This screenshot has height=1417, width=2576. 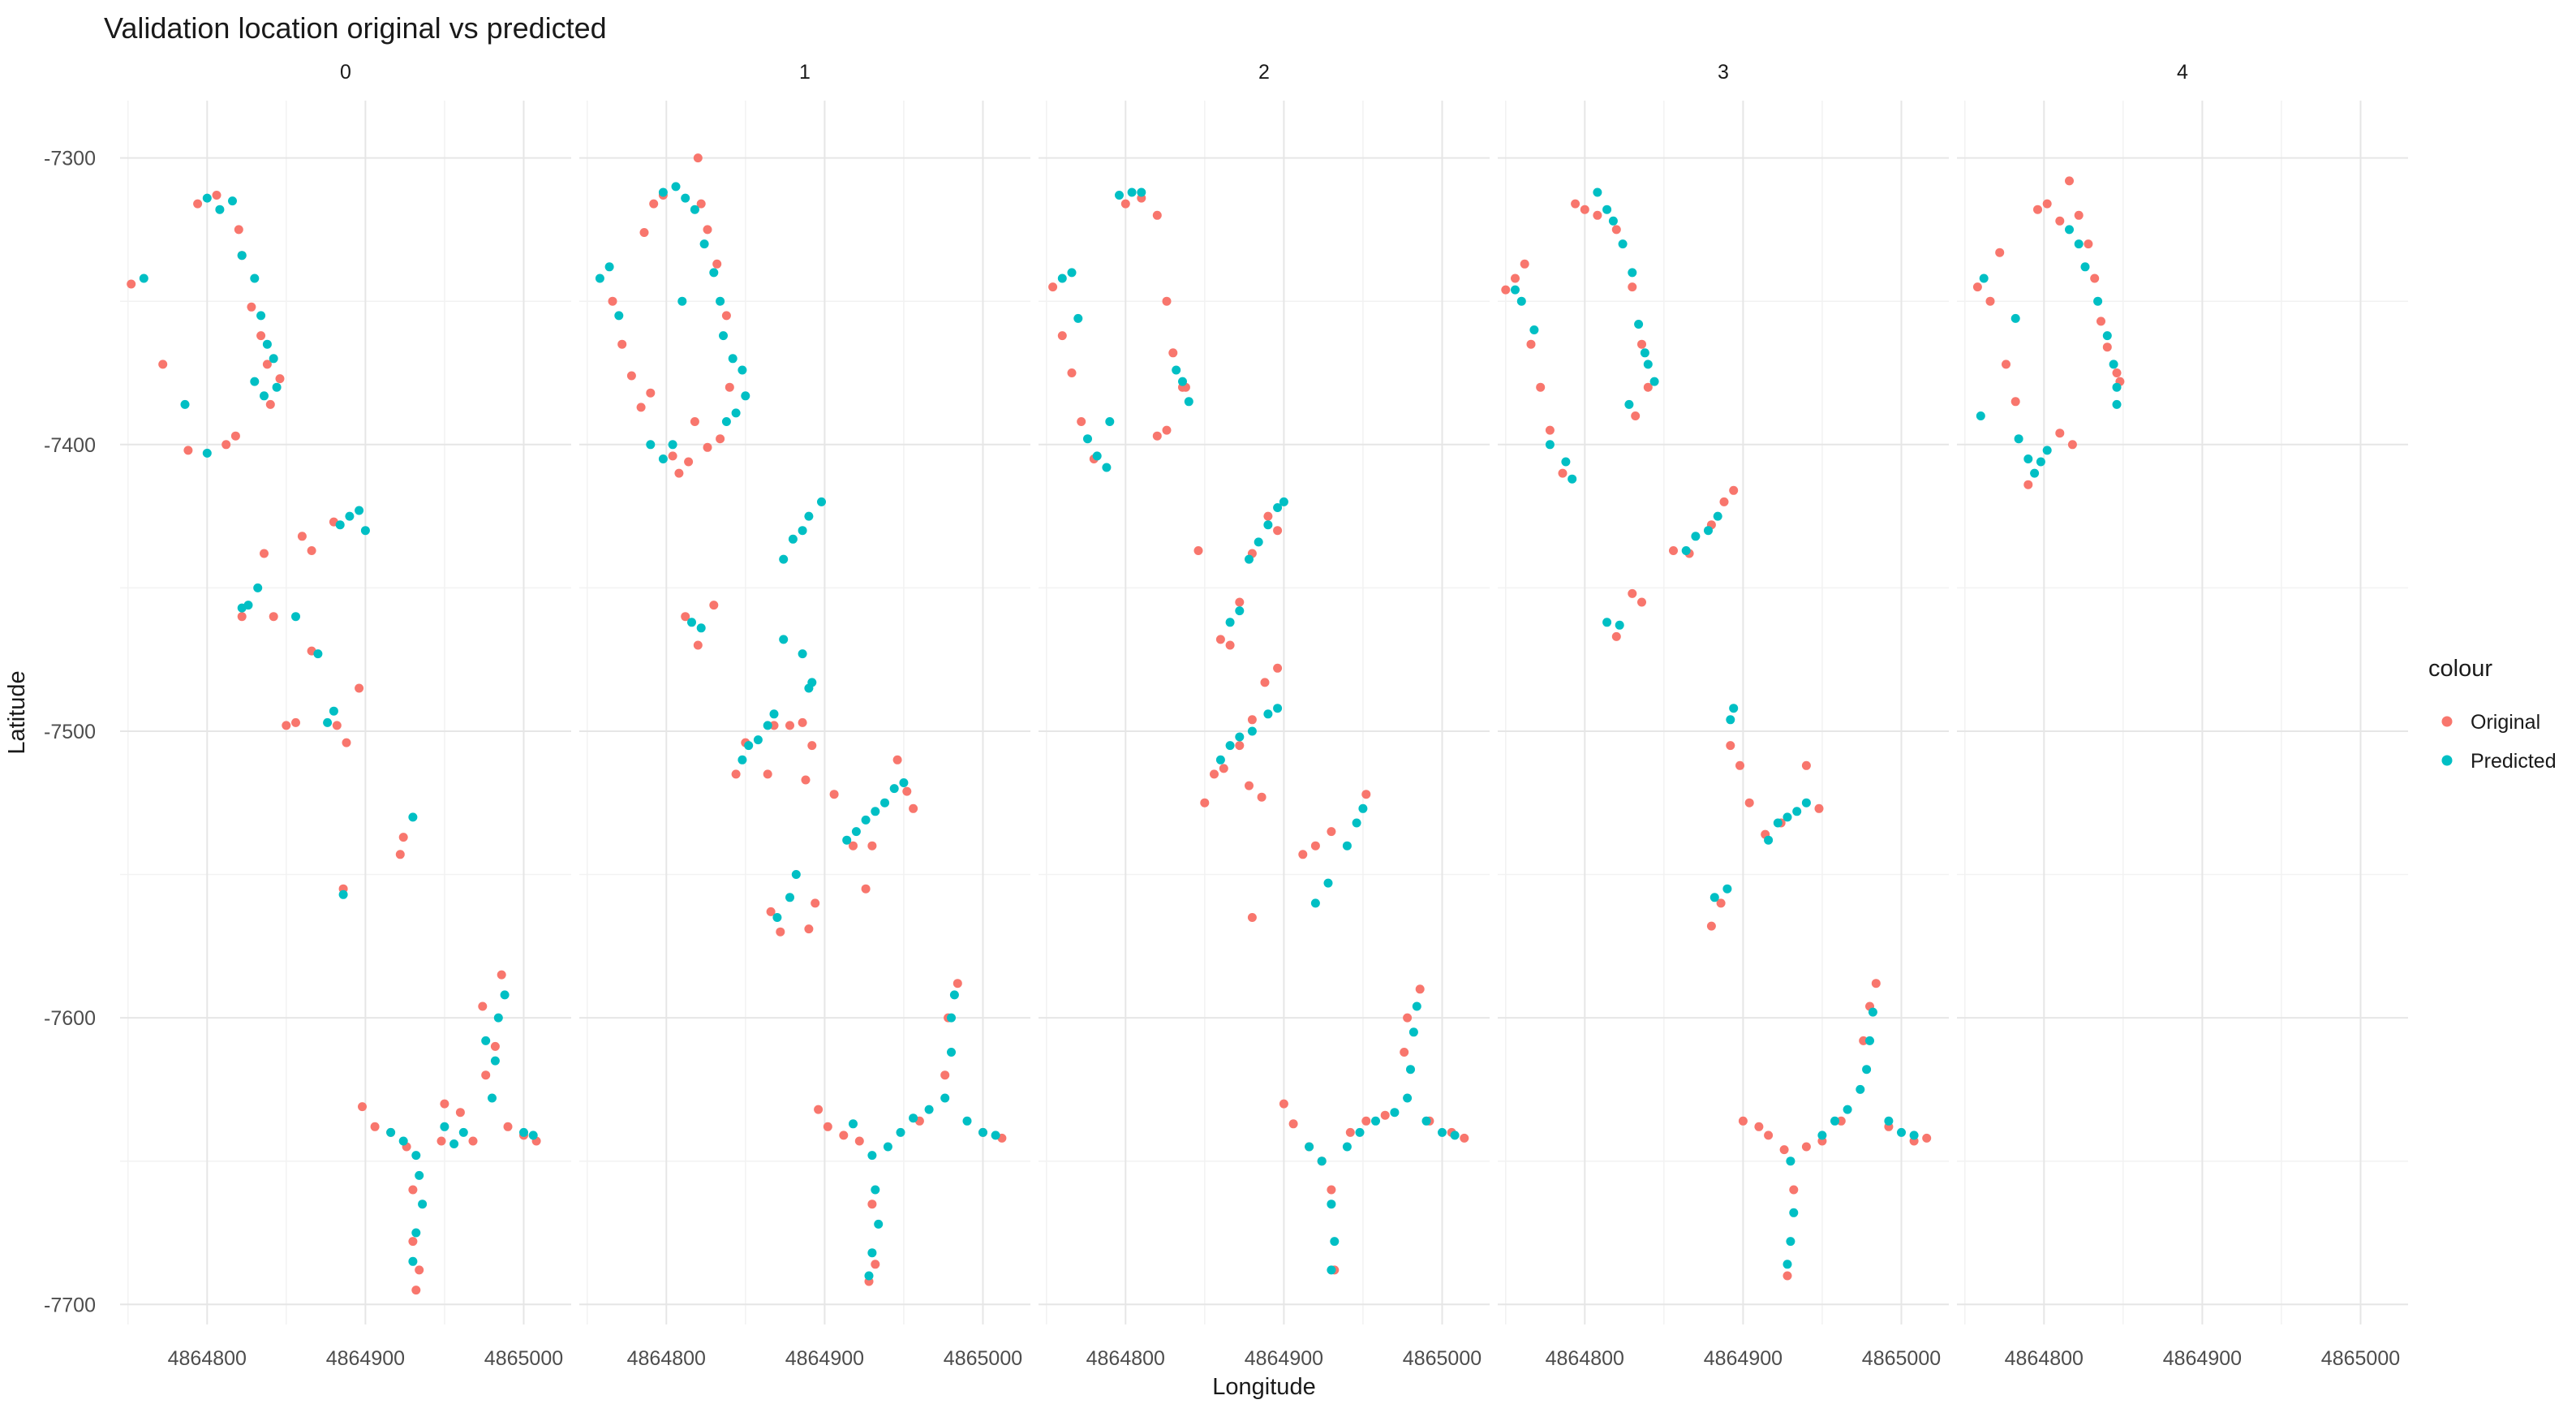 I want to click on y-tick-label: -7500, so click(x=70, y=732).